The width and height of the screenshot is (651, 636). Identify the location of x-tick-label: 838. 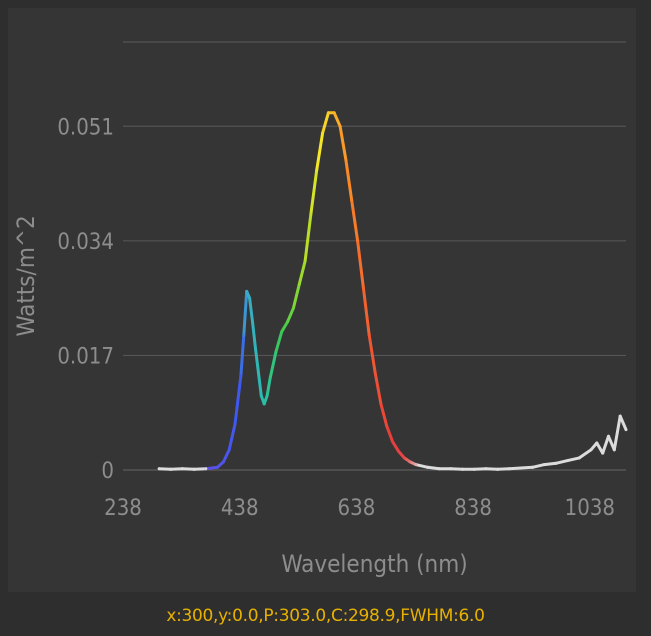
(473, 508).